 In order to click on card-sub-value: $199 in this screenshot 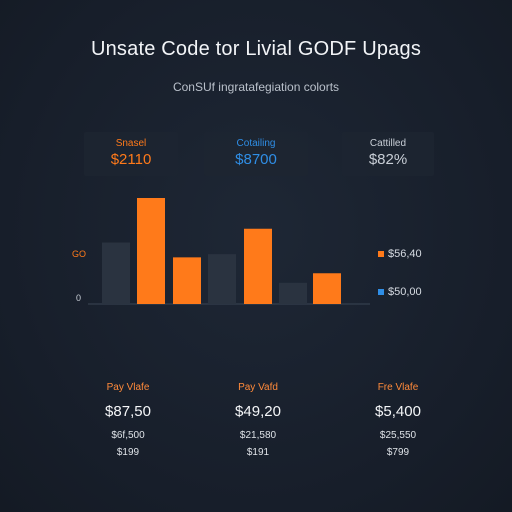, I will do `click(128, 452)`.